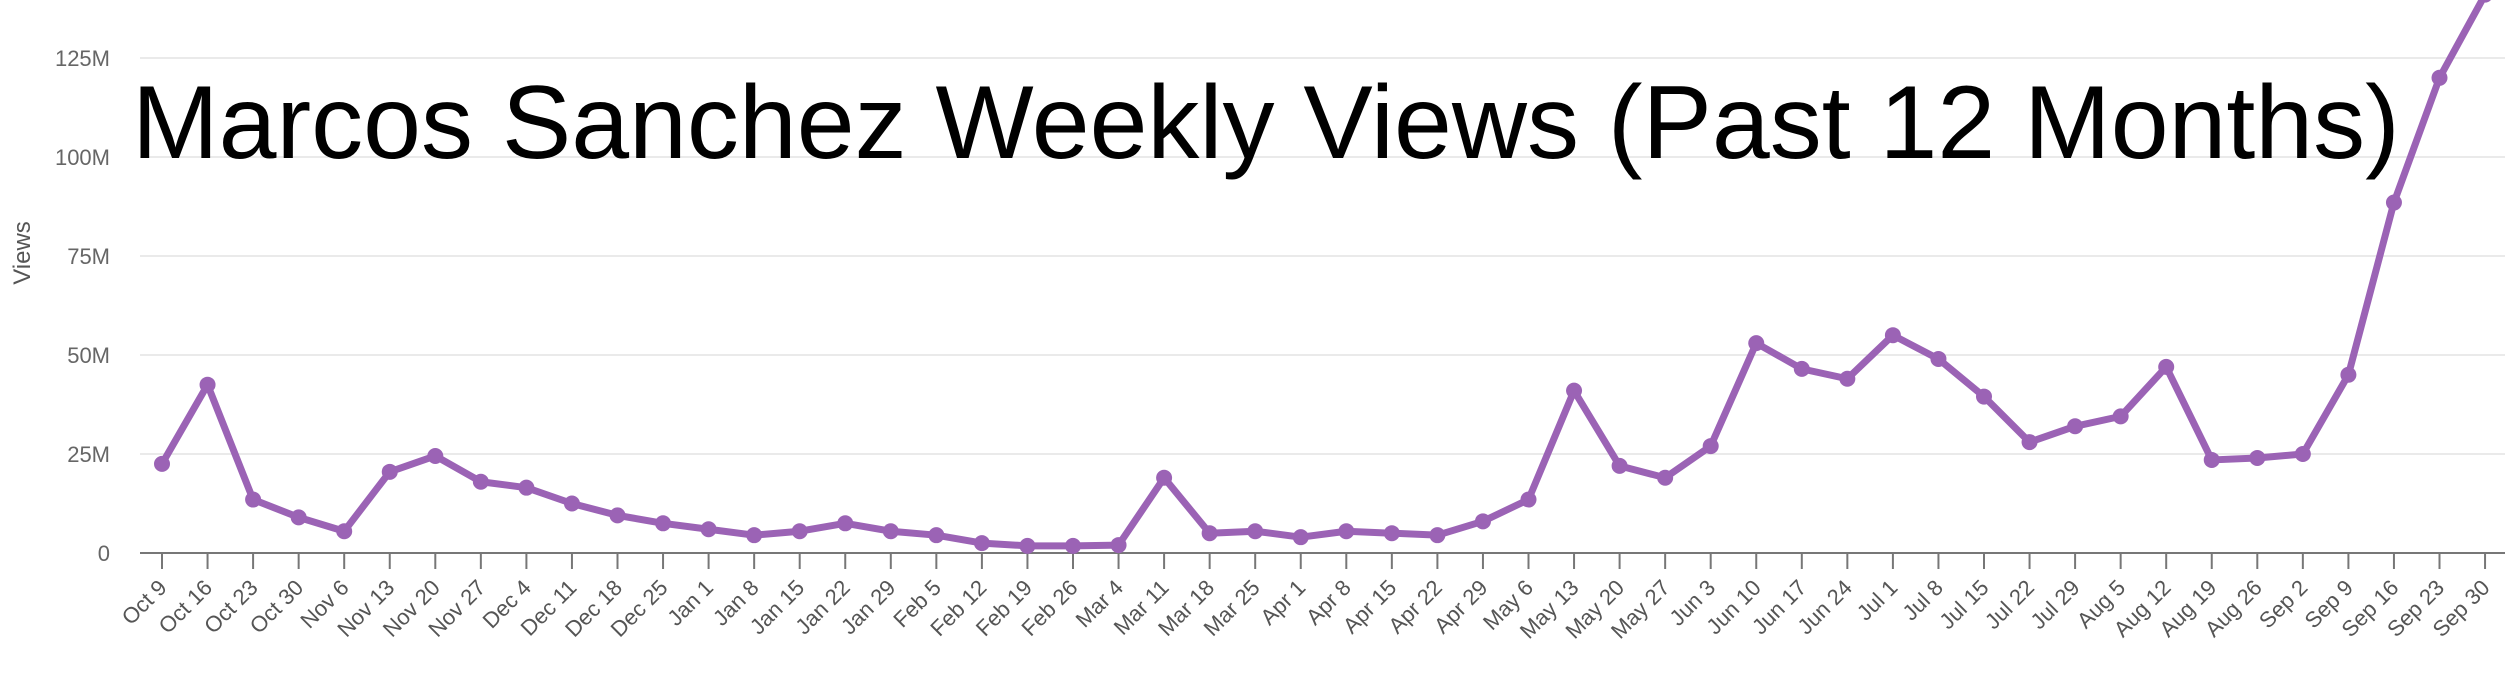 This screenshot has width=2514, height=684. Describe the element at coordinates (1282, 602) in the screenshot. I see `x-tick-label-25: Apr 1` at that location.